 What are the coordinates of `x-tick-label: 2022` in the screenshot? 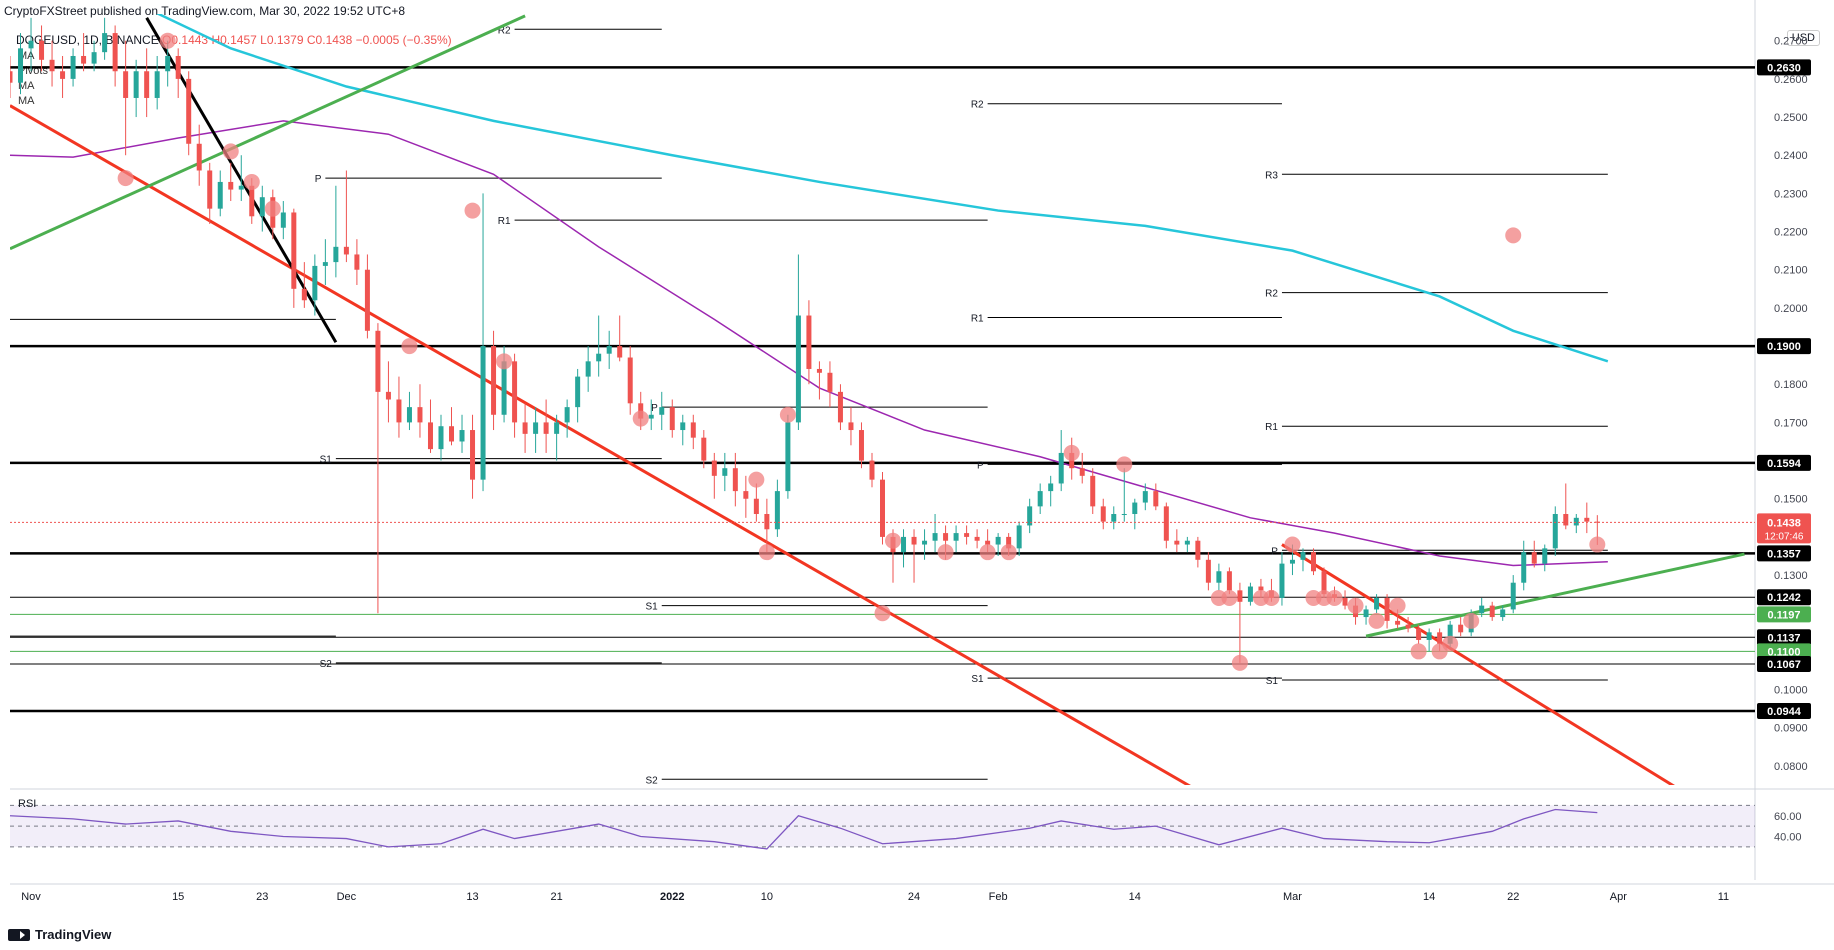 It's located at (672, 897).